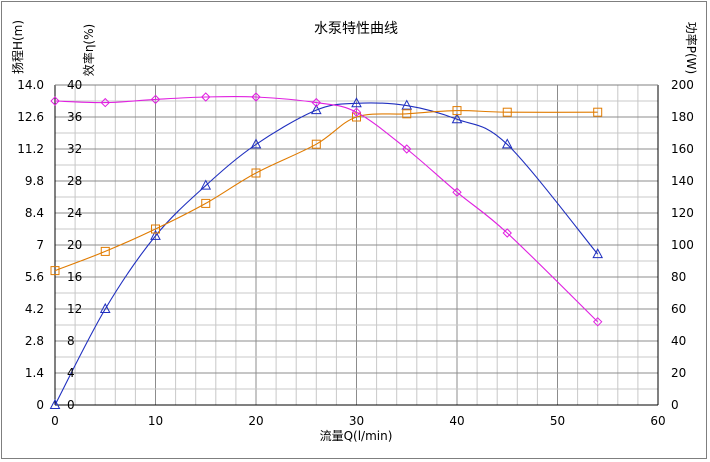  Describe the element at coordinates (74, 309) in the screenshot. I see `efficiency-tick-label: 12` at that location.